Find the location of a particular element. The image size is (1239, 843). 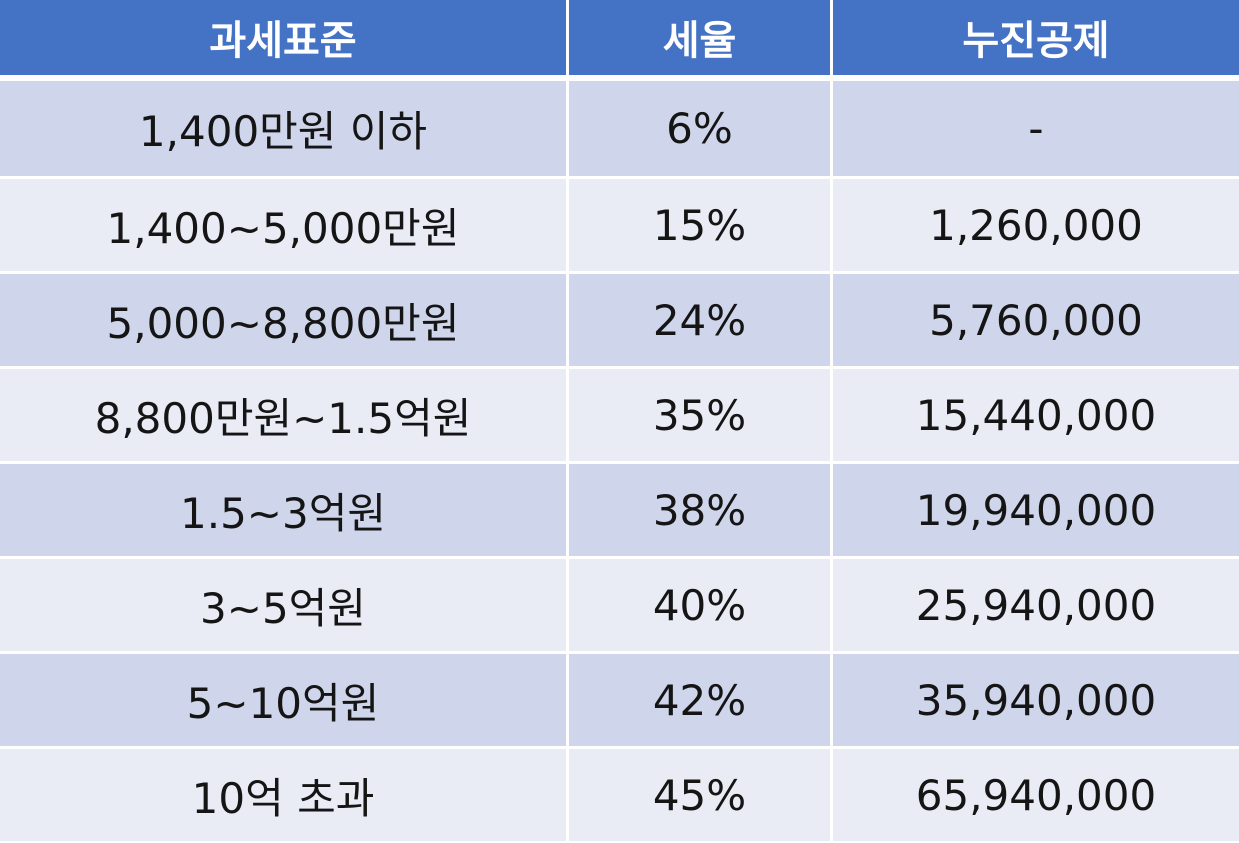

tax-rate-cell: 6% is located at coordinates (698, 128).